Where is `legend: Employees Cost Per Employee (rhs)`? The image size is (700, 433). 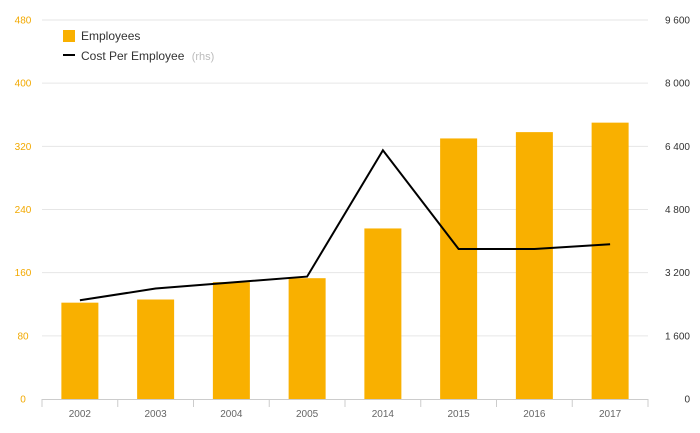 legend: Employees Cost Per Employee (rhs) is located at coordinates (138, 46).